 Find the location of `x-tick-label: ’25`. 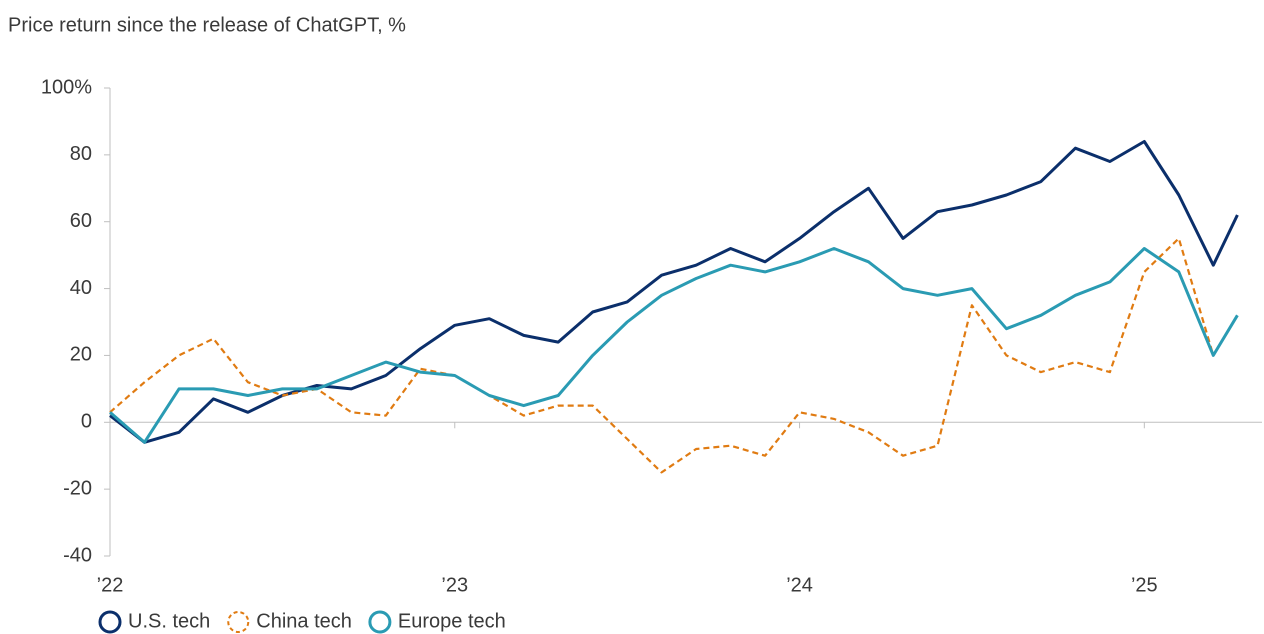

x-tick-label: ’25 is located at coordinates (1144, 585).